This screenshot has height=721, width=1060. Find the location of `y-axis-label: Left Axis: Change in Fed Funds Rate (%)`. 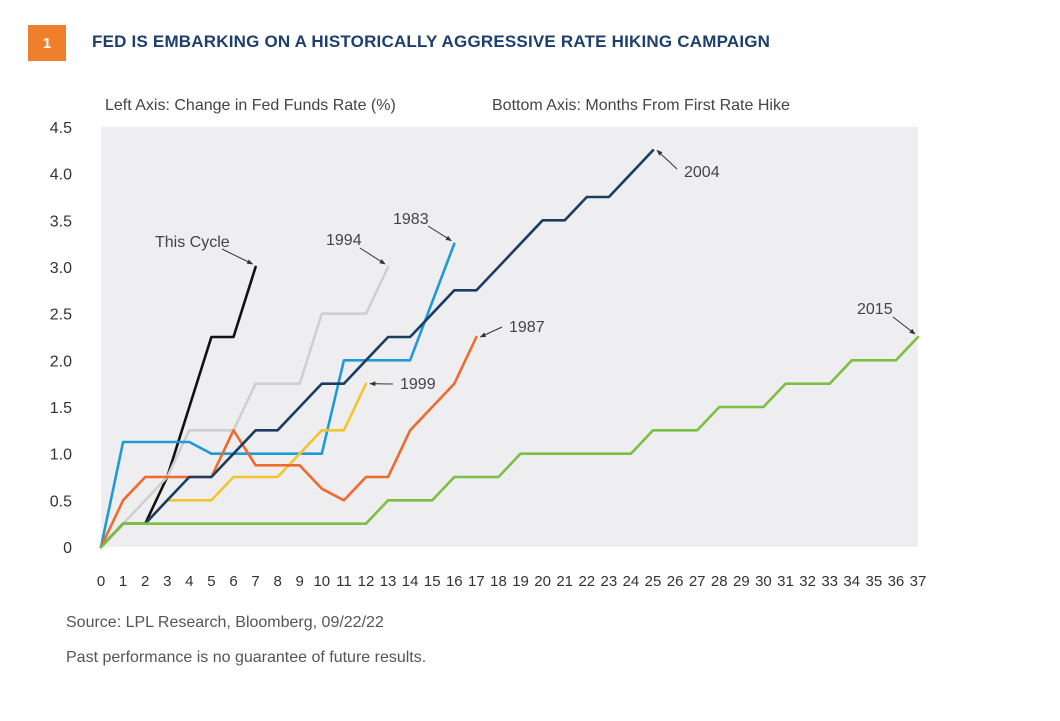

y-axis-label: Left Axis: Change in Fed Funds Rate (%) is located at coordinates (250, 105).